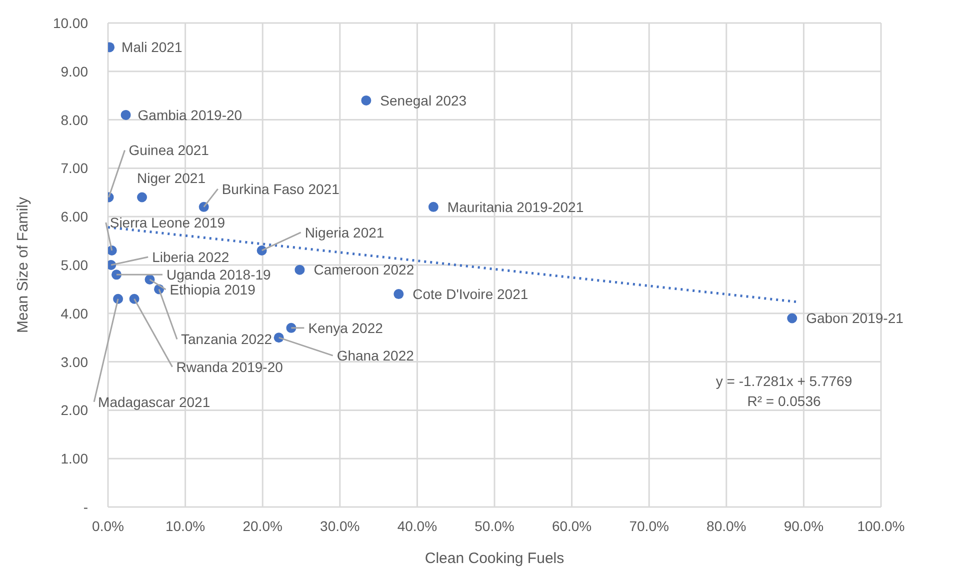 This screenshot has width=964, height=585. I want to click on annotation: Niger 2021, so click(171, 178).